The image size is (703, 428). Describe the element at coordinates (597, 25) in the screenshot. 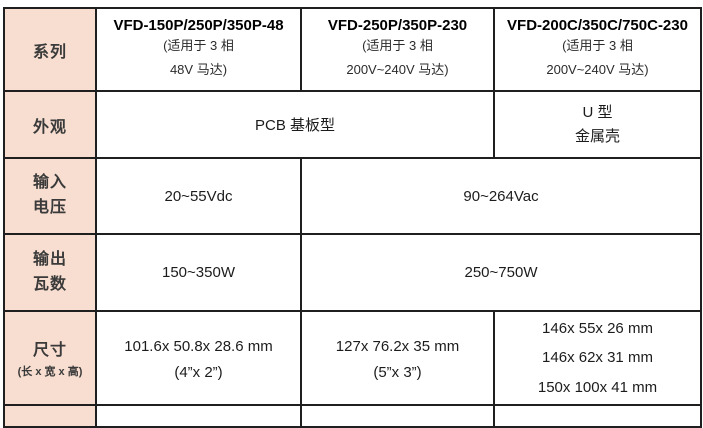

I see `series-title: VFD-200C/350C/750C-230` at that location.